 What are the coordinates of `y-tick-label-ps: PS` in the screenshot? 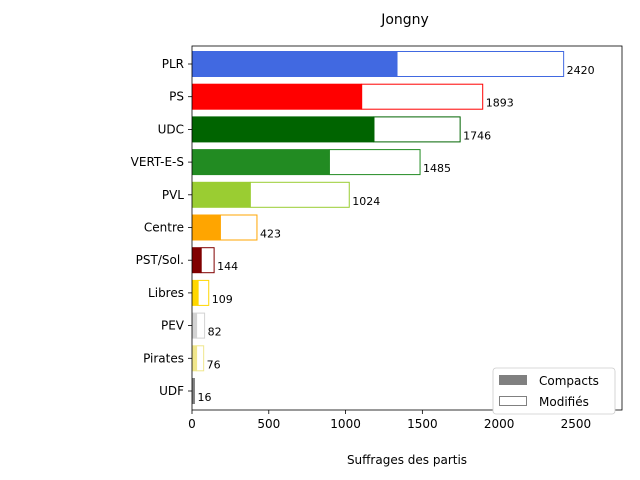 It's located at (176, 97).